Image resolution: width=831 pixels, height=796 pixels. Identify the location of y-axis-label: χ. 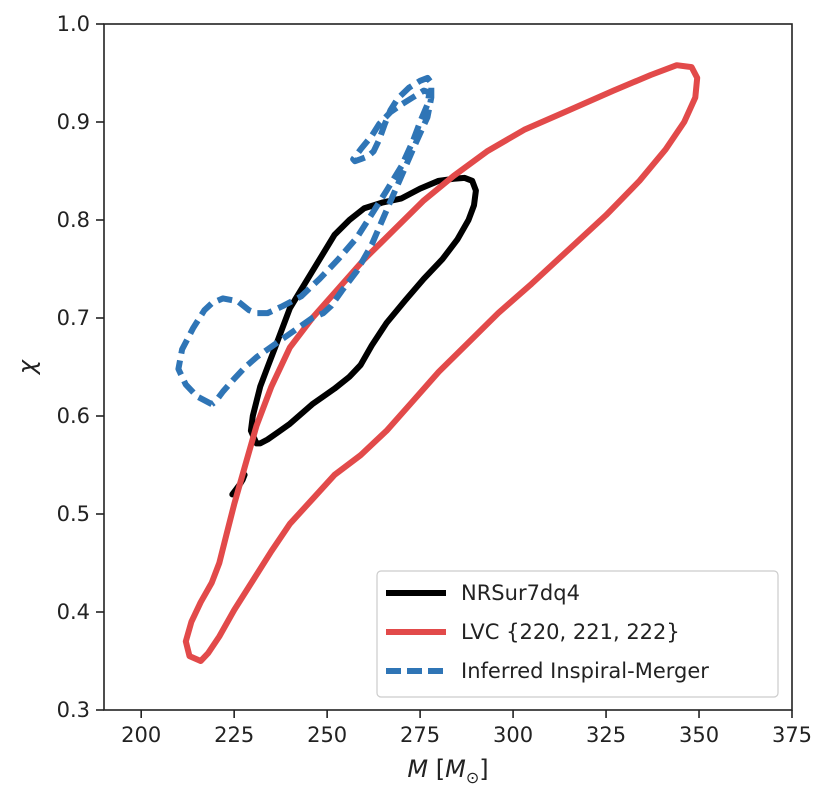
(27, 367).